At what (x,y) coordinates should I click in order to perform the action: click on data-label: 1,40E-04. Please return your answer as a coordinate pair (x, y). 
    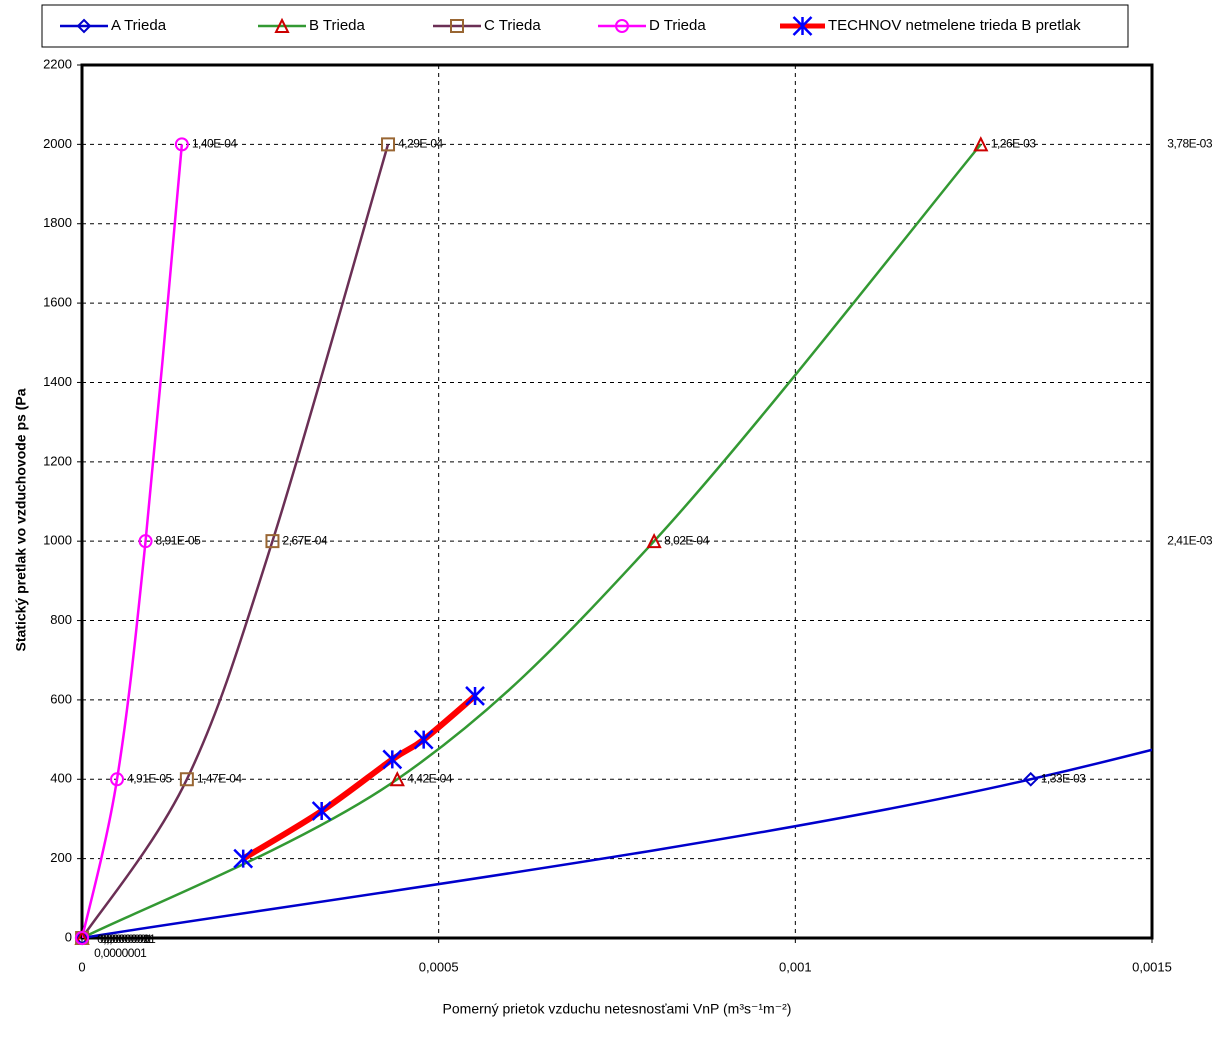
    Looking at the image, I should click on (215, 144).